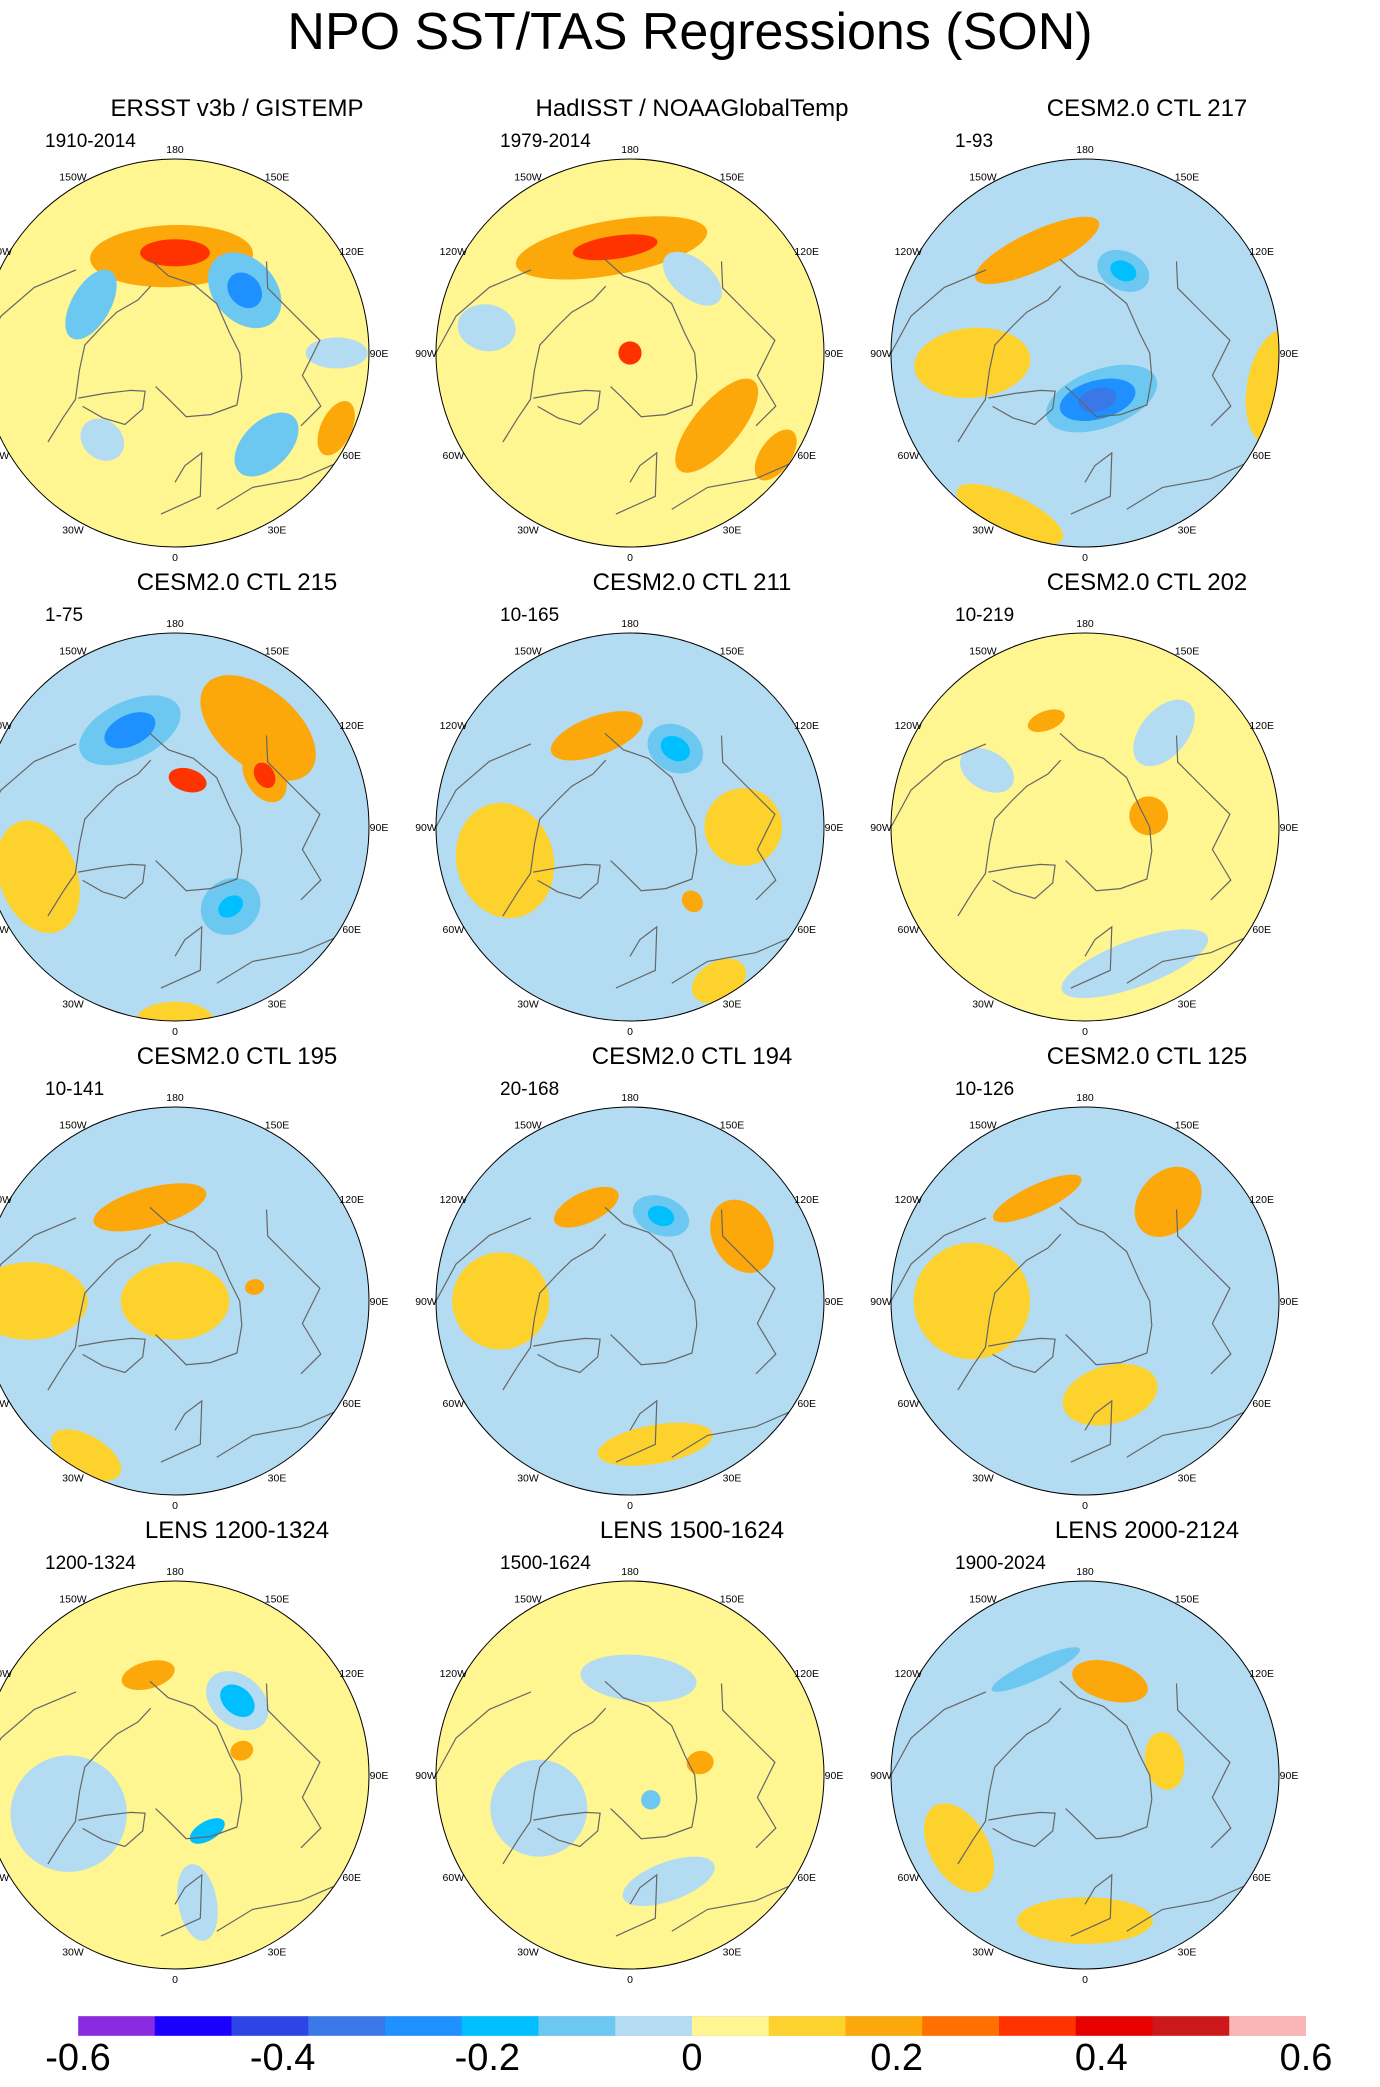  I want to click on panel-years: 10-219, so click(985, 615).